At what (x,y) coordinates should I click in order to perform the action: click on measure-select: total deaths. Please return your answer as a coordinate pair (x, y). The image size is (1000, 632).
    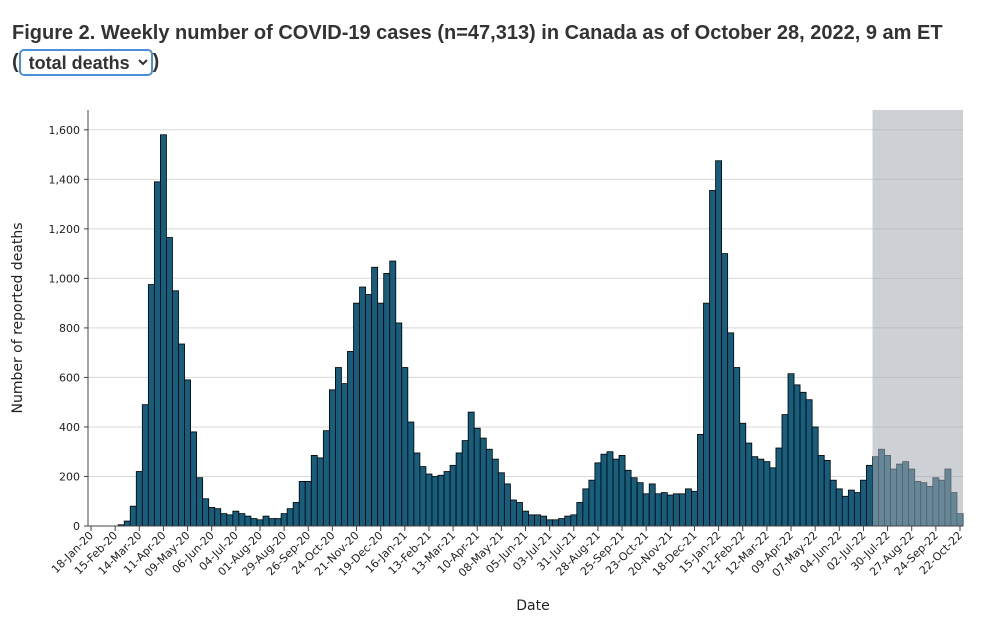
    Looking at the image, I should click on (85, 62).